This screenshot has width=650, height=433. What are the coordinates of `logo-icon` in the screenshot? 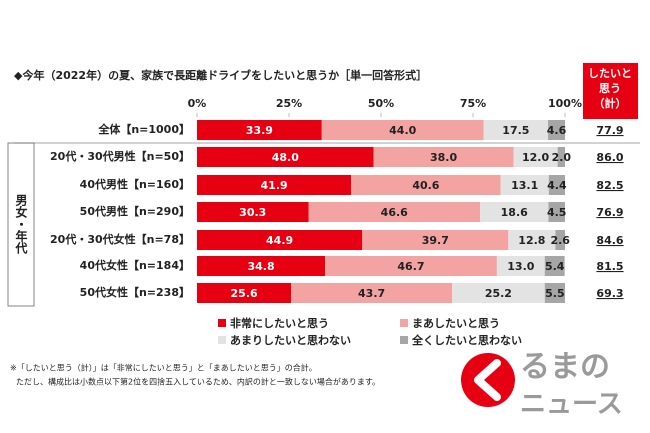 It's located at (488, 380).